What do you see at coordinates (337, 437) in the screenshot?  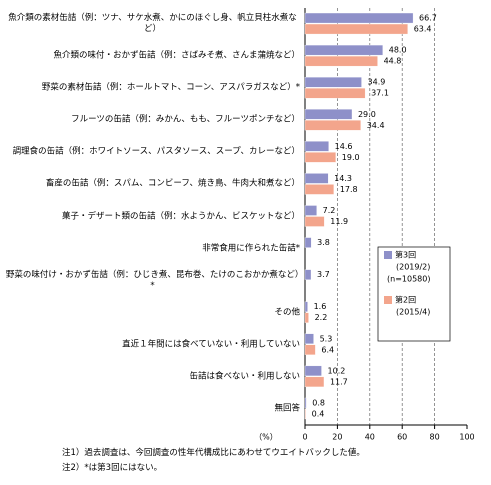 I see `x-tick-label: 20` at bounding box center [337, 437].